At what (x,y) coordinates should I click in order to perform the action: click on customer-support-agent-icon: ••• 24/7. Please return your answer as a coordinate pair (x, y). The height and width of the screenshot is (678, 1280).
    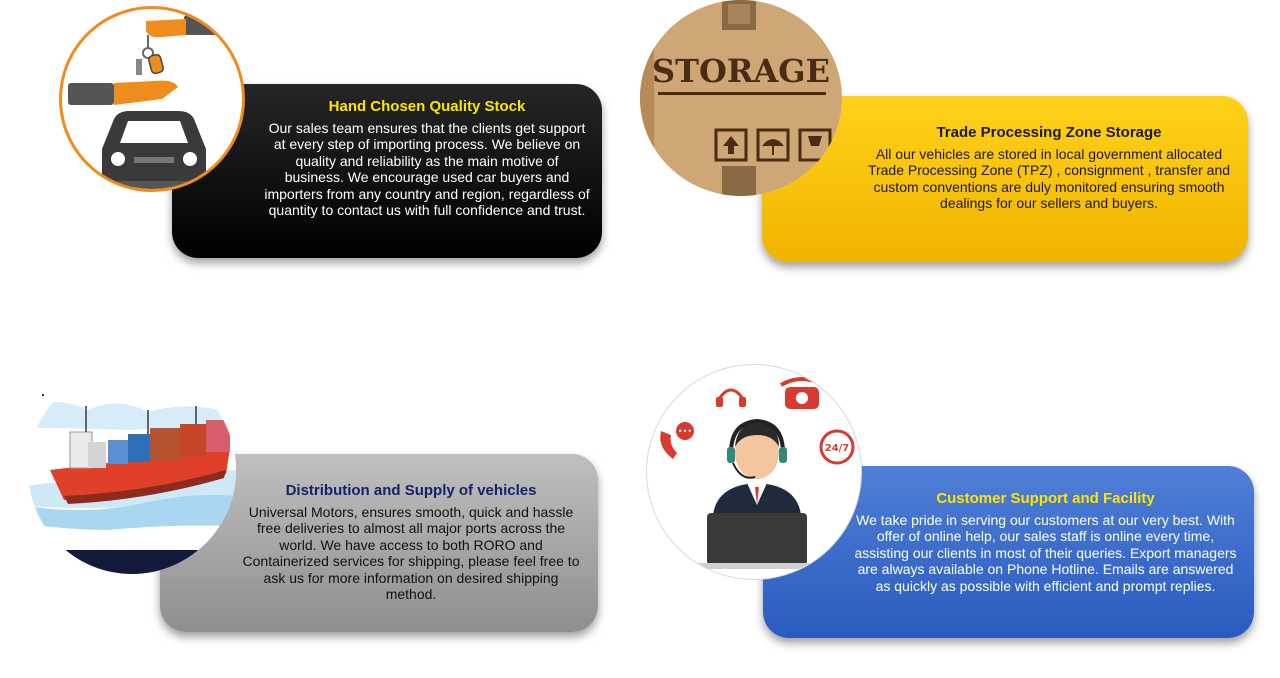
    Looking at the image, I should click on (754, 472).